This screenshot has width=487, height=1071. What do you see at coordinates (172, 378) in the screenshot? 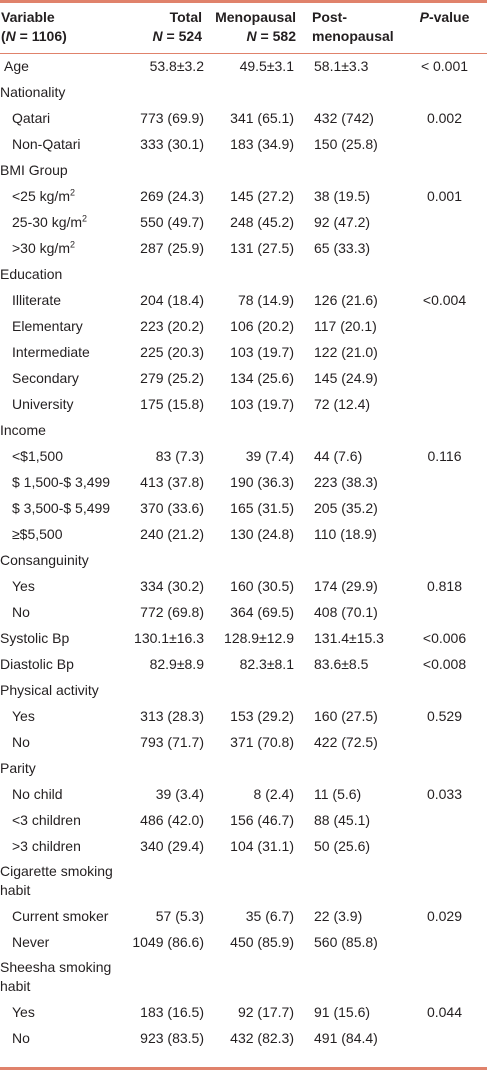
I see `total-cell: 279 (25.2)` at bounding box center [172, 378].